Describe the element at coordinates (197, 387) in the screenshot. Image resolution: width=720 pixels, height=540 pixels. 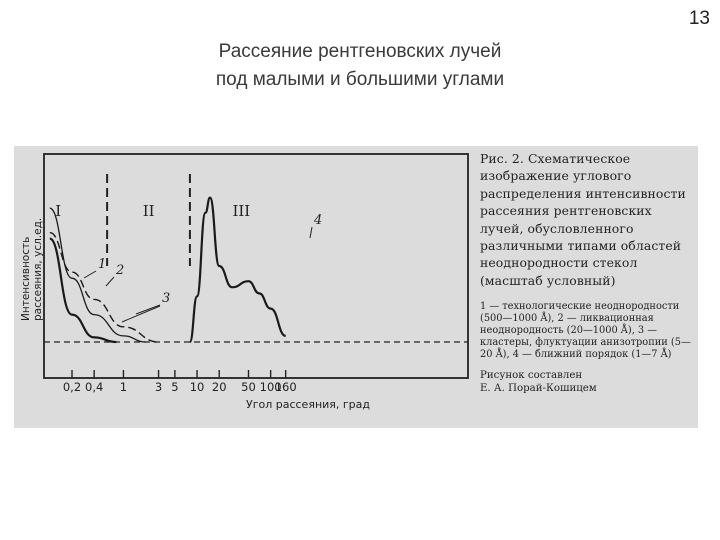
I see `x-tick-label: 10` at that location.